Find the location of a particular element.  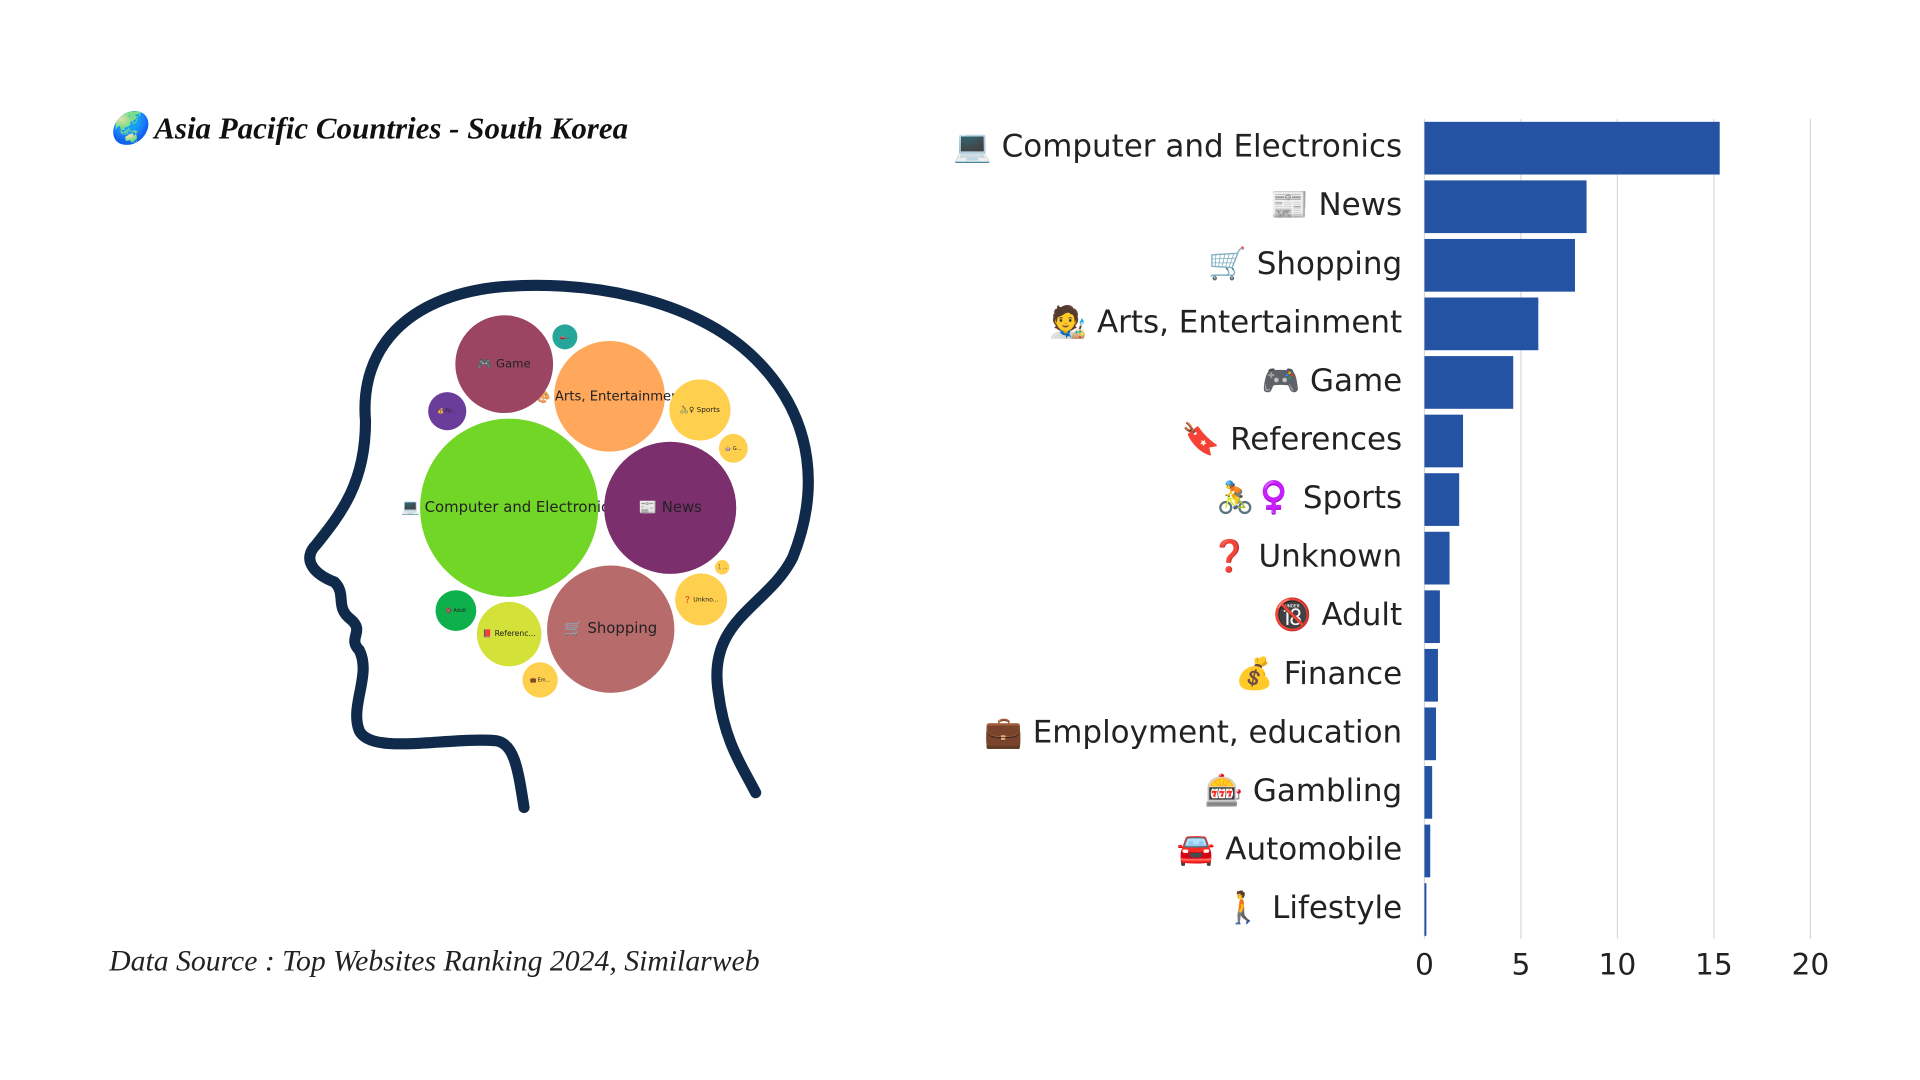

bubble-label: 💻 Computer and Electronics is located at coordinates (509, 507).